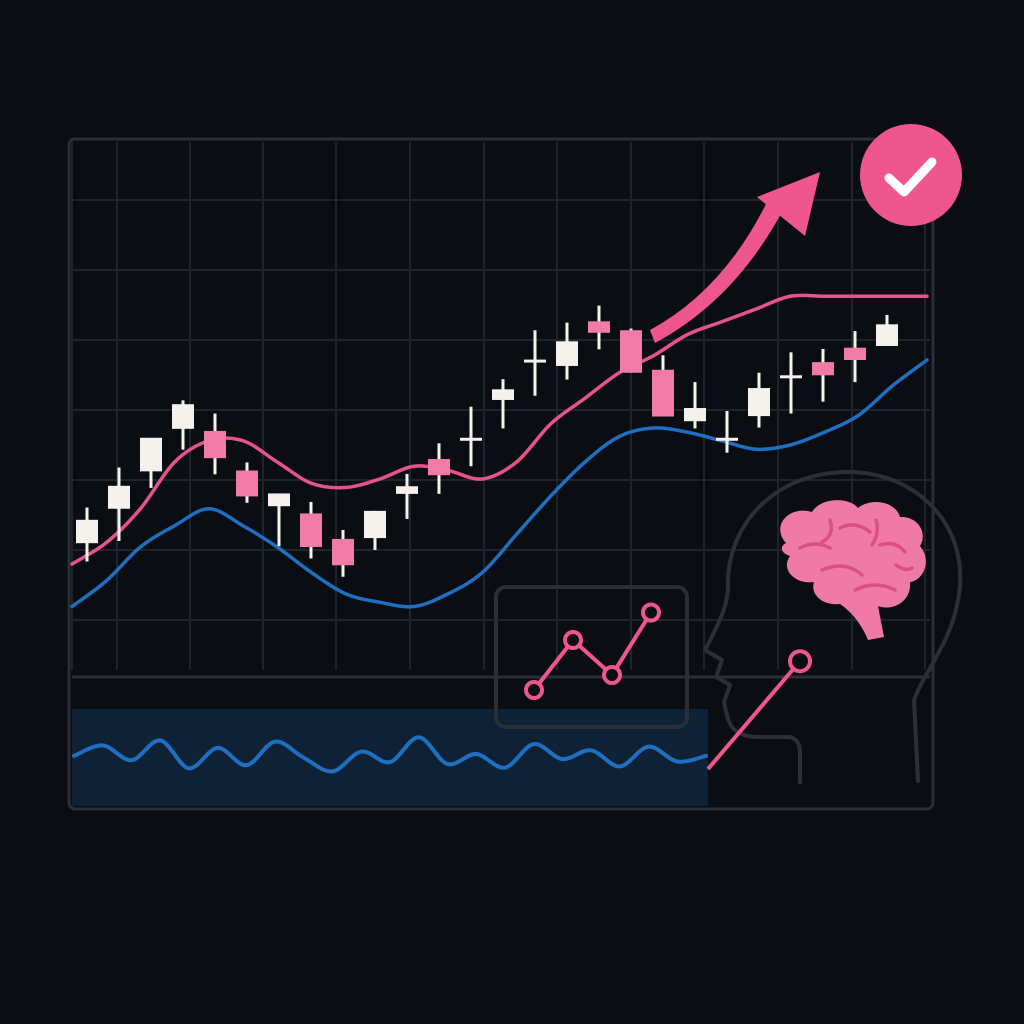 The image size is (1024, 1024). Describe the element at coordinates (800, 661) in the screenshot. I see `connector-node` at that location.